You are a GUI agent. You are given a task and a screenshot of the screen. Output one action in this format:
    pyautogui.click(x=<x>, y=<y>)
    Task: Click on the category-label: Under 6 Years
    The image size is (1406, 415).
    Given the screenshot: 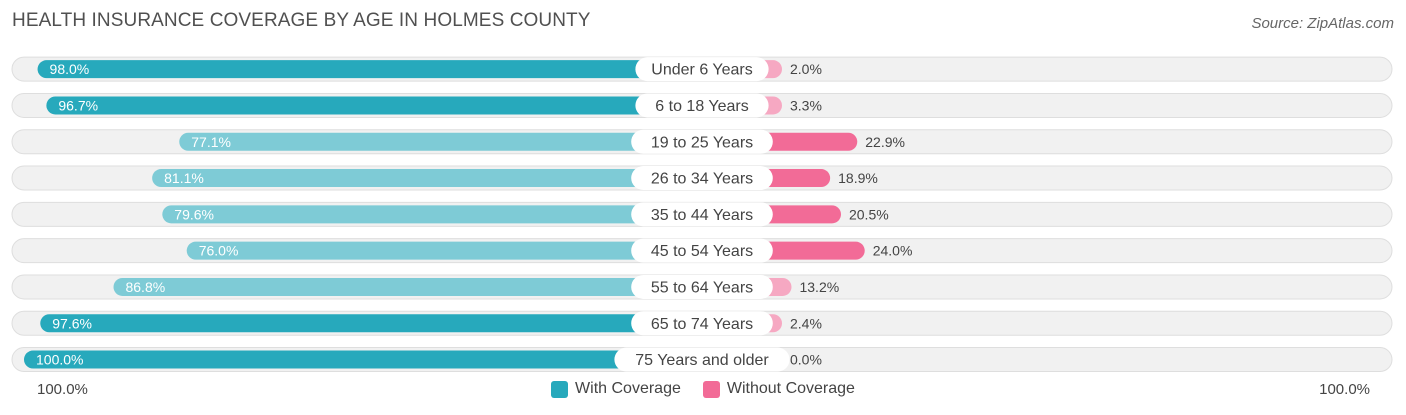 What is the action you would take?
    pyautogui.click(x=701, y=70)
    